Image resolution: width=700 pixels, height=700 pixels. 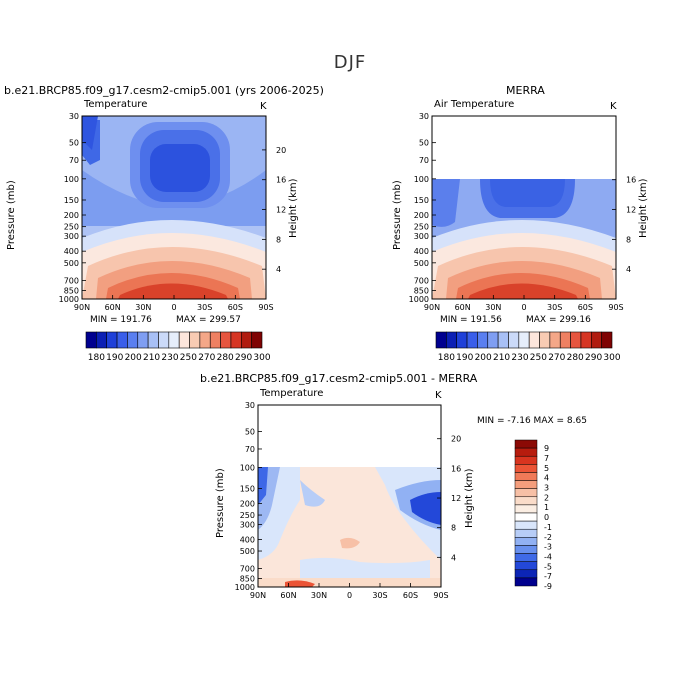 I want to click on panel2-rtick-label: 4, so click(x=628, y=269).